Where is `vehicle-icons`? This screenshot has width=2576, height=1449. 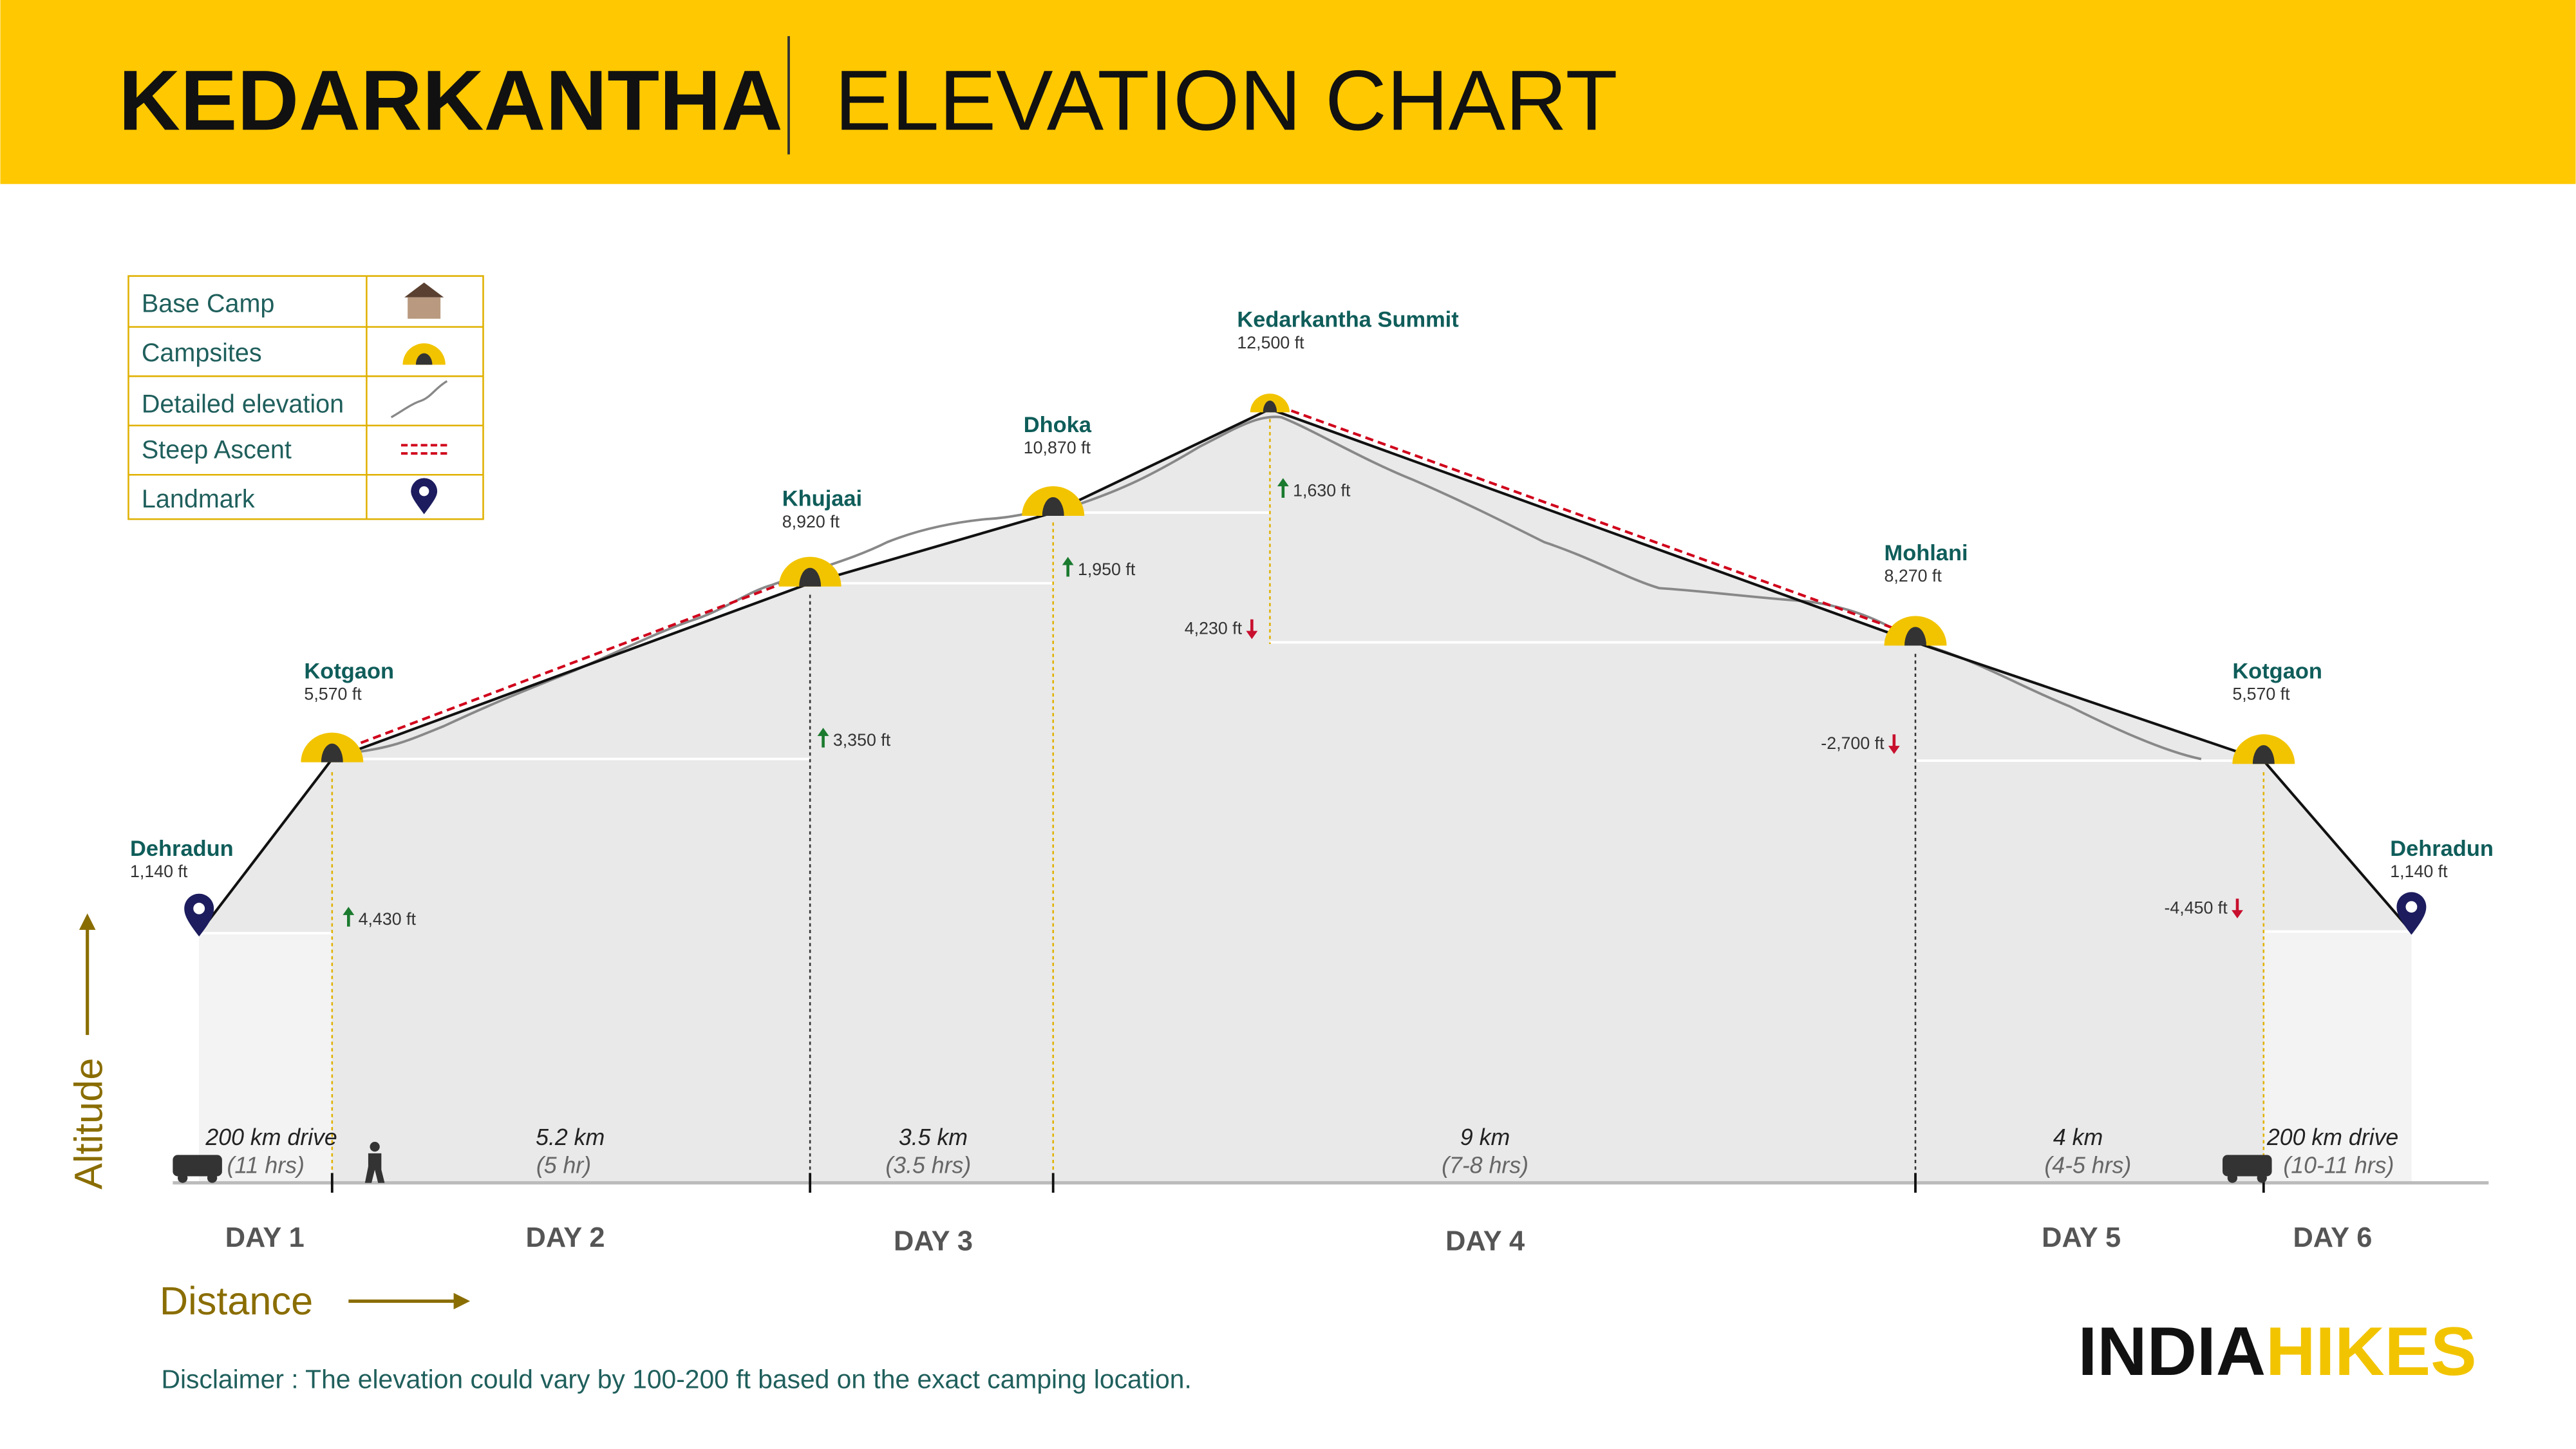
vehicle-icons is located at coordinates (1222, 1162).